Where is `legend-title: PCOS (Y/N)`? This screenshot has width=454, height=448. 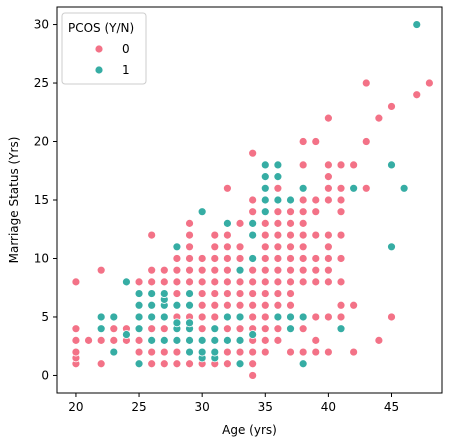 legend-title: PCOS (Y/N) is located at coordinates (101, 28).